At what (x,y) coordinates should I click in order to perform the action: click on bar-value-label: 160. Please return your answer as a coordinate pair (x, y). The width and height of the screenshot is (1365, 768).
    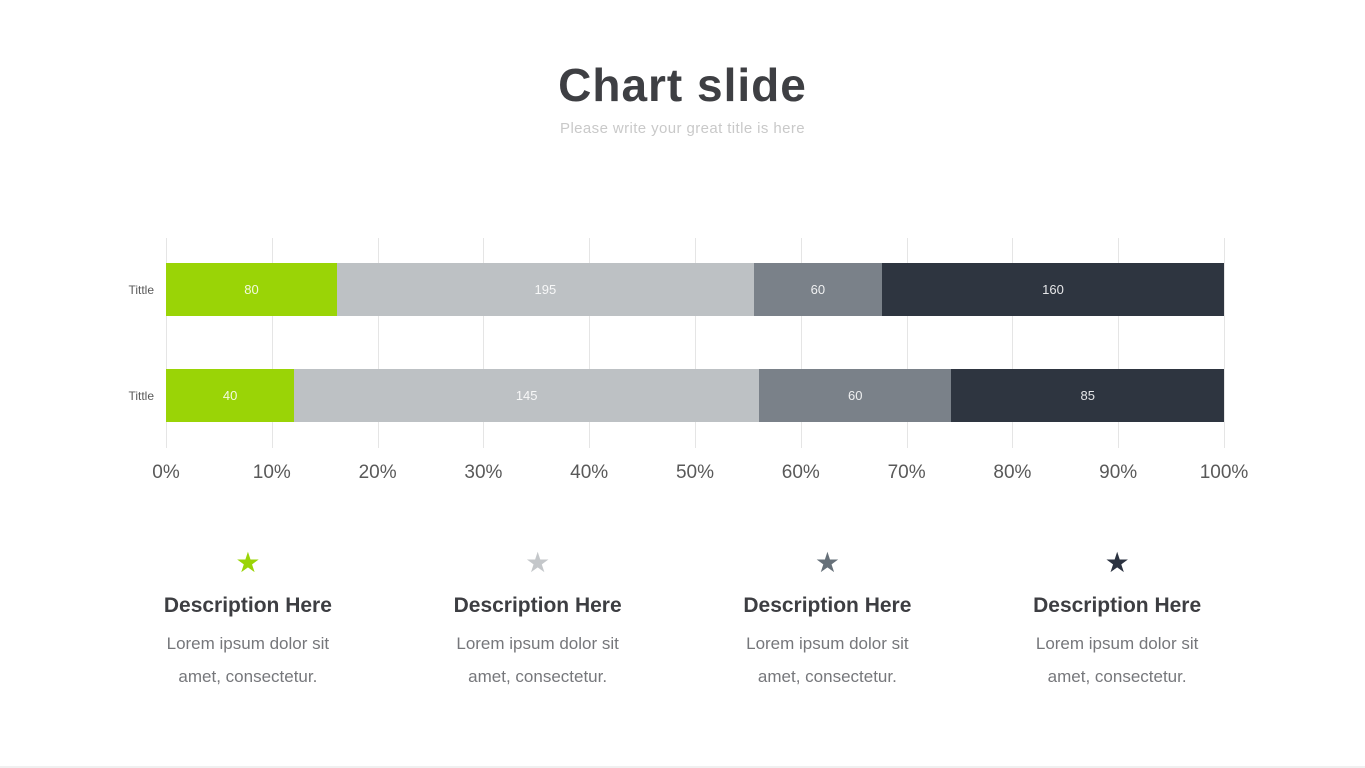
    Looking at the image, I should click on (1053, 289).